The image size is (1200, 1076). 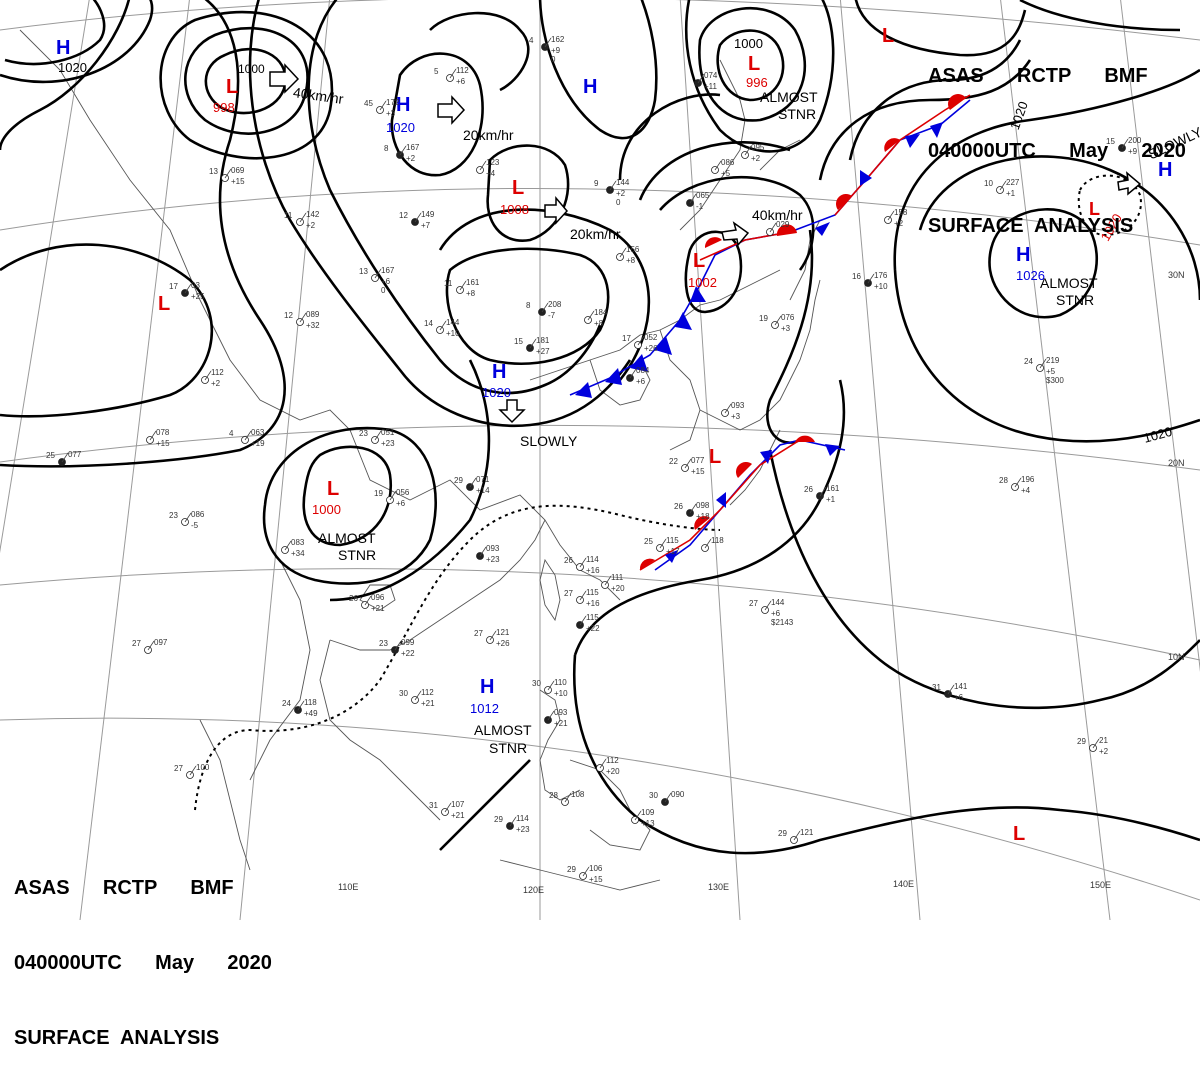 I want to click on station-plot: 112 30 +21, so click(x=417, y=698).